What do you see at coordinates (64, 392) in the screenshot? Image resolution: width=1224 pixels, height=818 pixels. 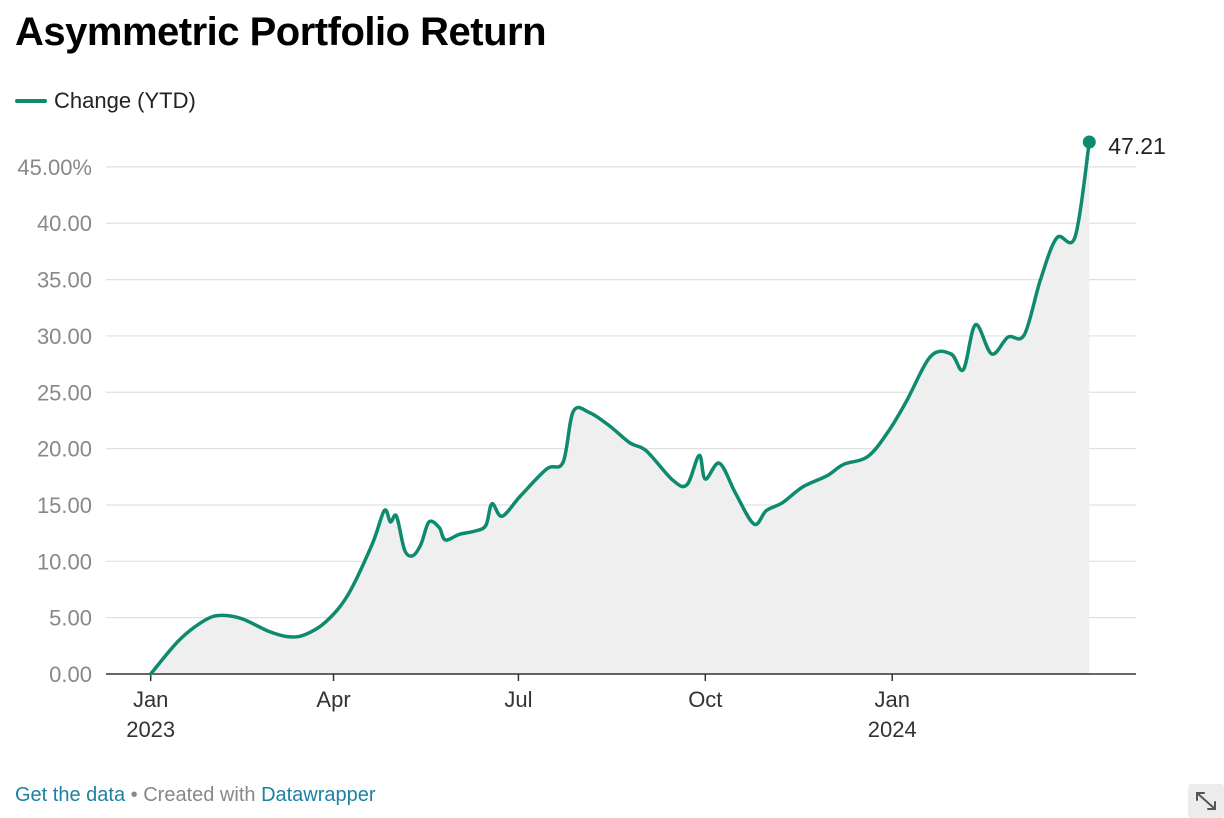 I see `y-tick-label: 25.00` at bounding box center [64, 392].